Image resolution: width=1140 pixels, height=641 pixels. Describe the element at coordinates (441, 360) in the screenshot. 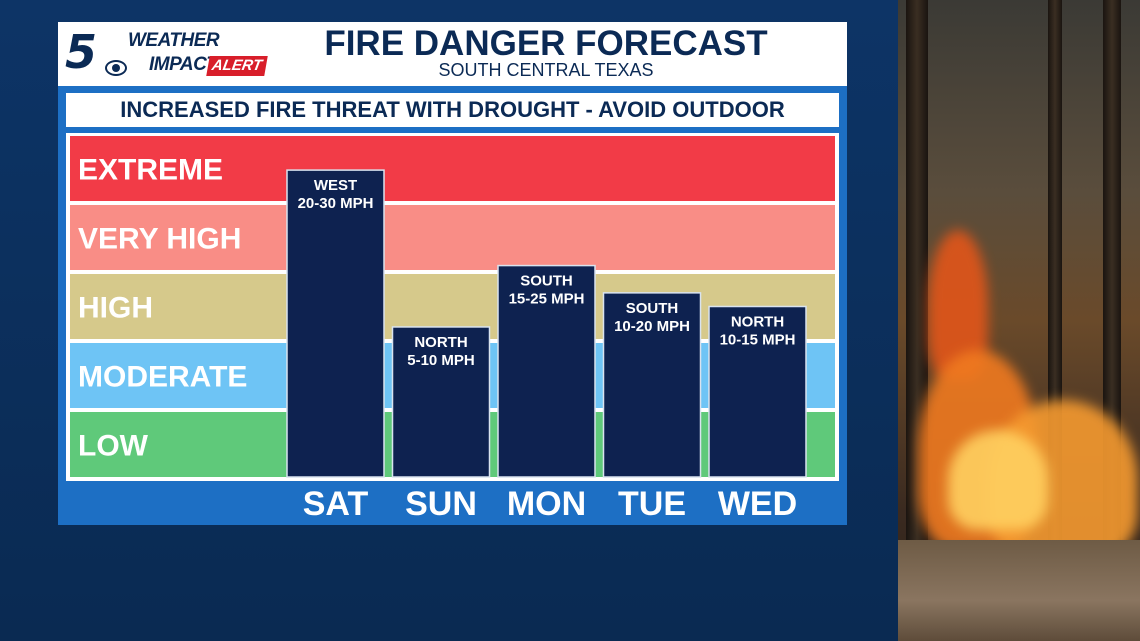

I see `wind-speed-label: 5-10 MPH` at that location.